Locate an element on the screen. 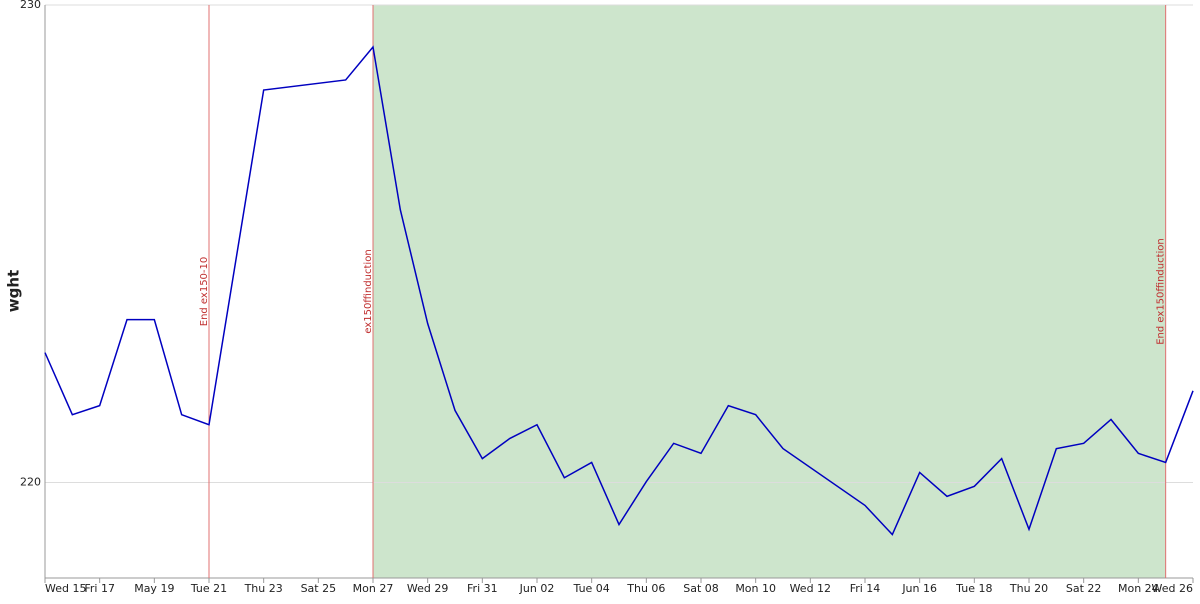  x-tick-label: Mon 27 is located at coordinates (373, 588).